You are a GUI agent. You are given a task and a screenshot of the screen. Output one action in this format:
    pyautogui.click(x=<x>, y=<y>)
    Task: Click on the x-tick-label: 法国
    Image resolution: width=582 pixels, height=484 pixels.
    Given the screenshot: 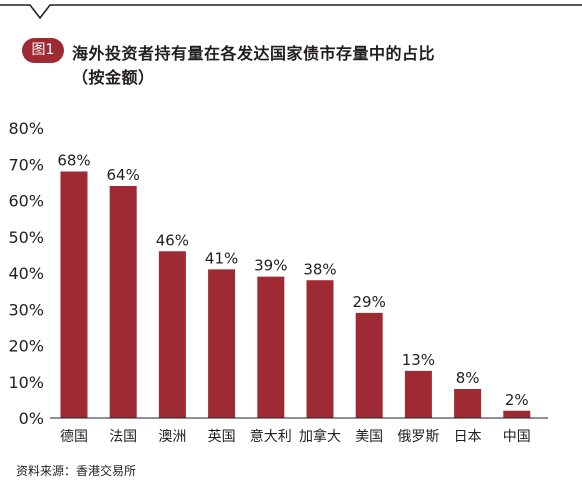 What is the action you would take?
    pyautogui.click(x=123, y=437)
    